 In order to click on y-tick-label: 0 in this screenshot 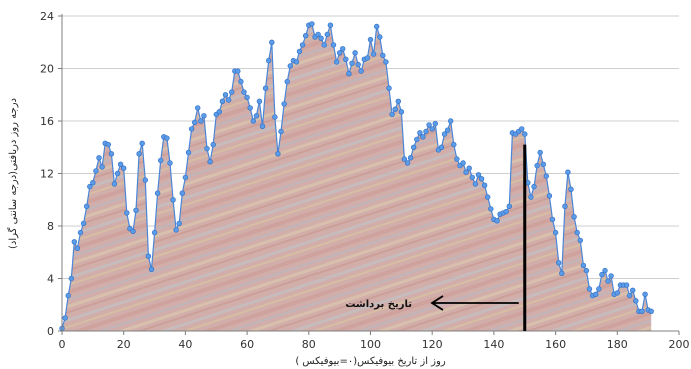, I will do `click(50, 331)`.